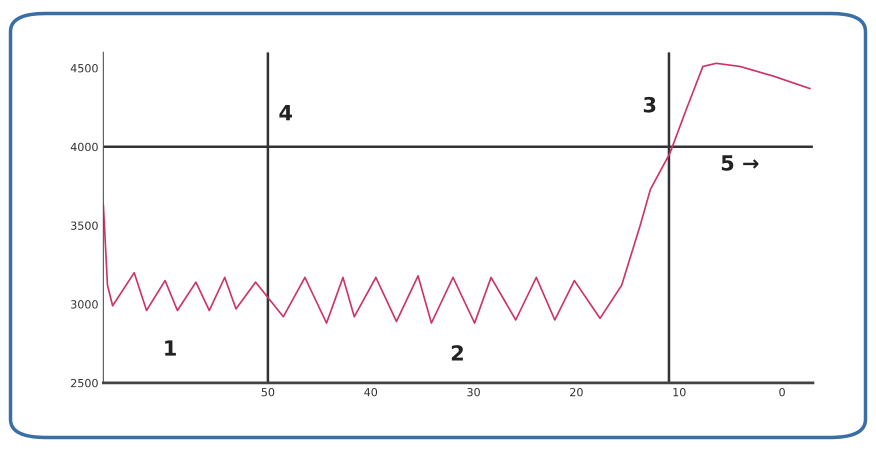 This screenshot has height=451, width=876. Describe the element at coordinates (84, 68) in the screenshot. I see `y-tick-label: 4500` at that location.